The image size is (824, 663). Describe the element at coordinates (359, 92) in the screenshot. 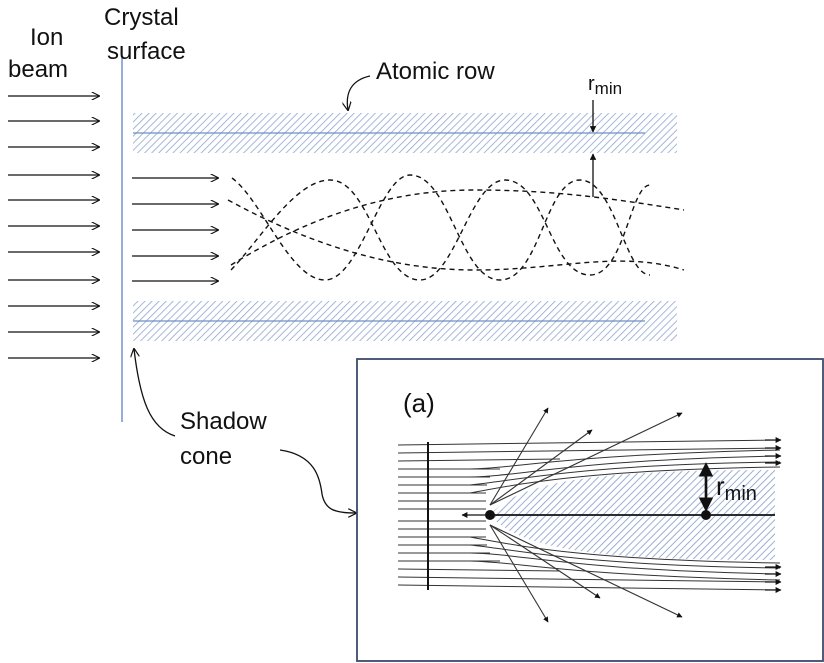

I see `atomic-row-pointer` at that location.